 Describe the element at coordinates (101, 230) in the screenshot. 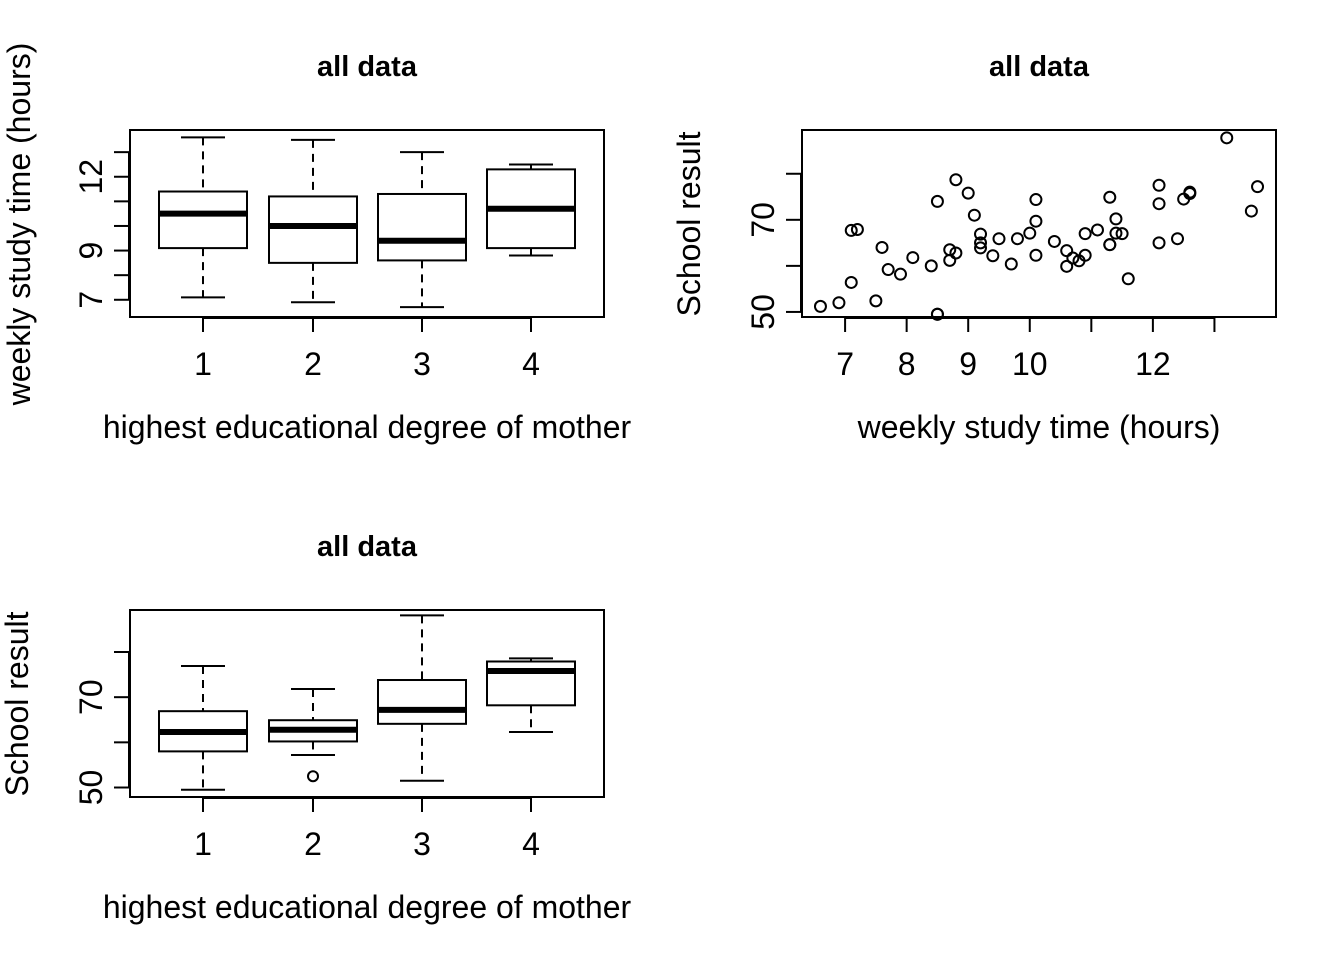

I see `y-axis: 7 9 12` at that location.